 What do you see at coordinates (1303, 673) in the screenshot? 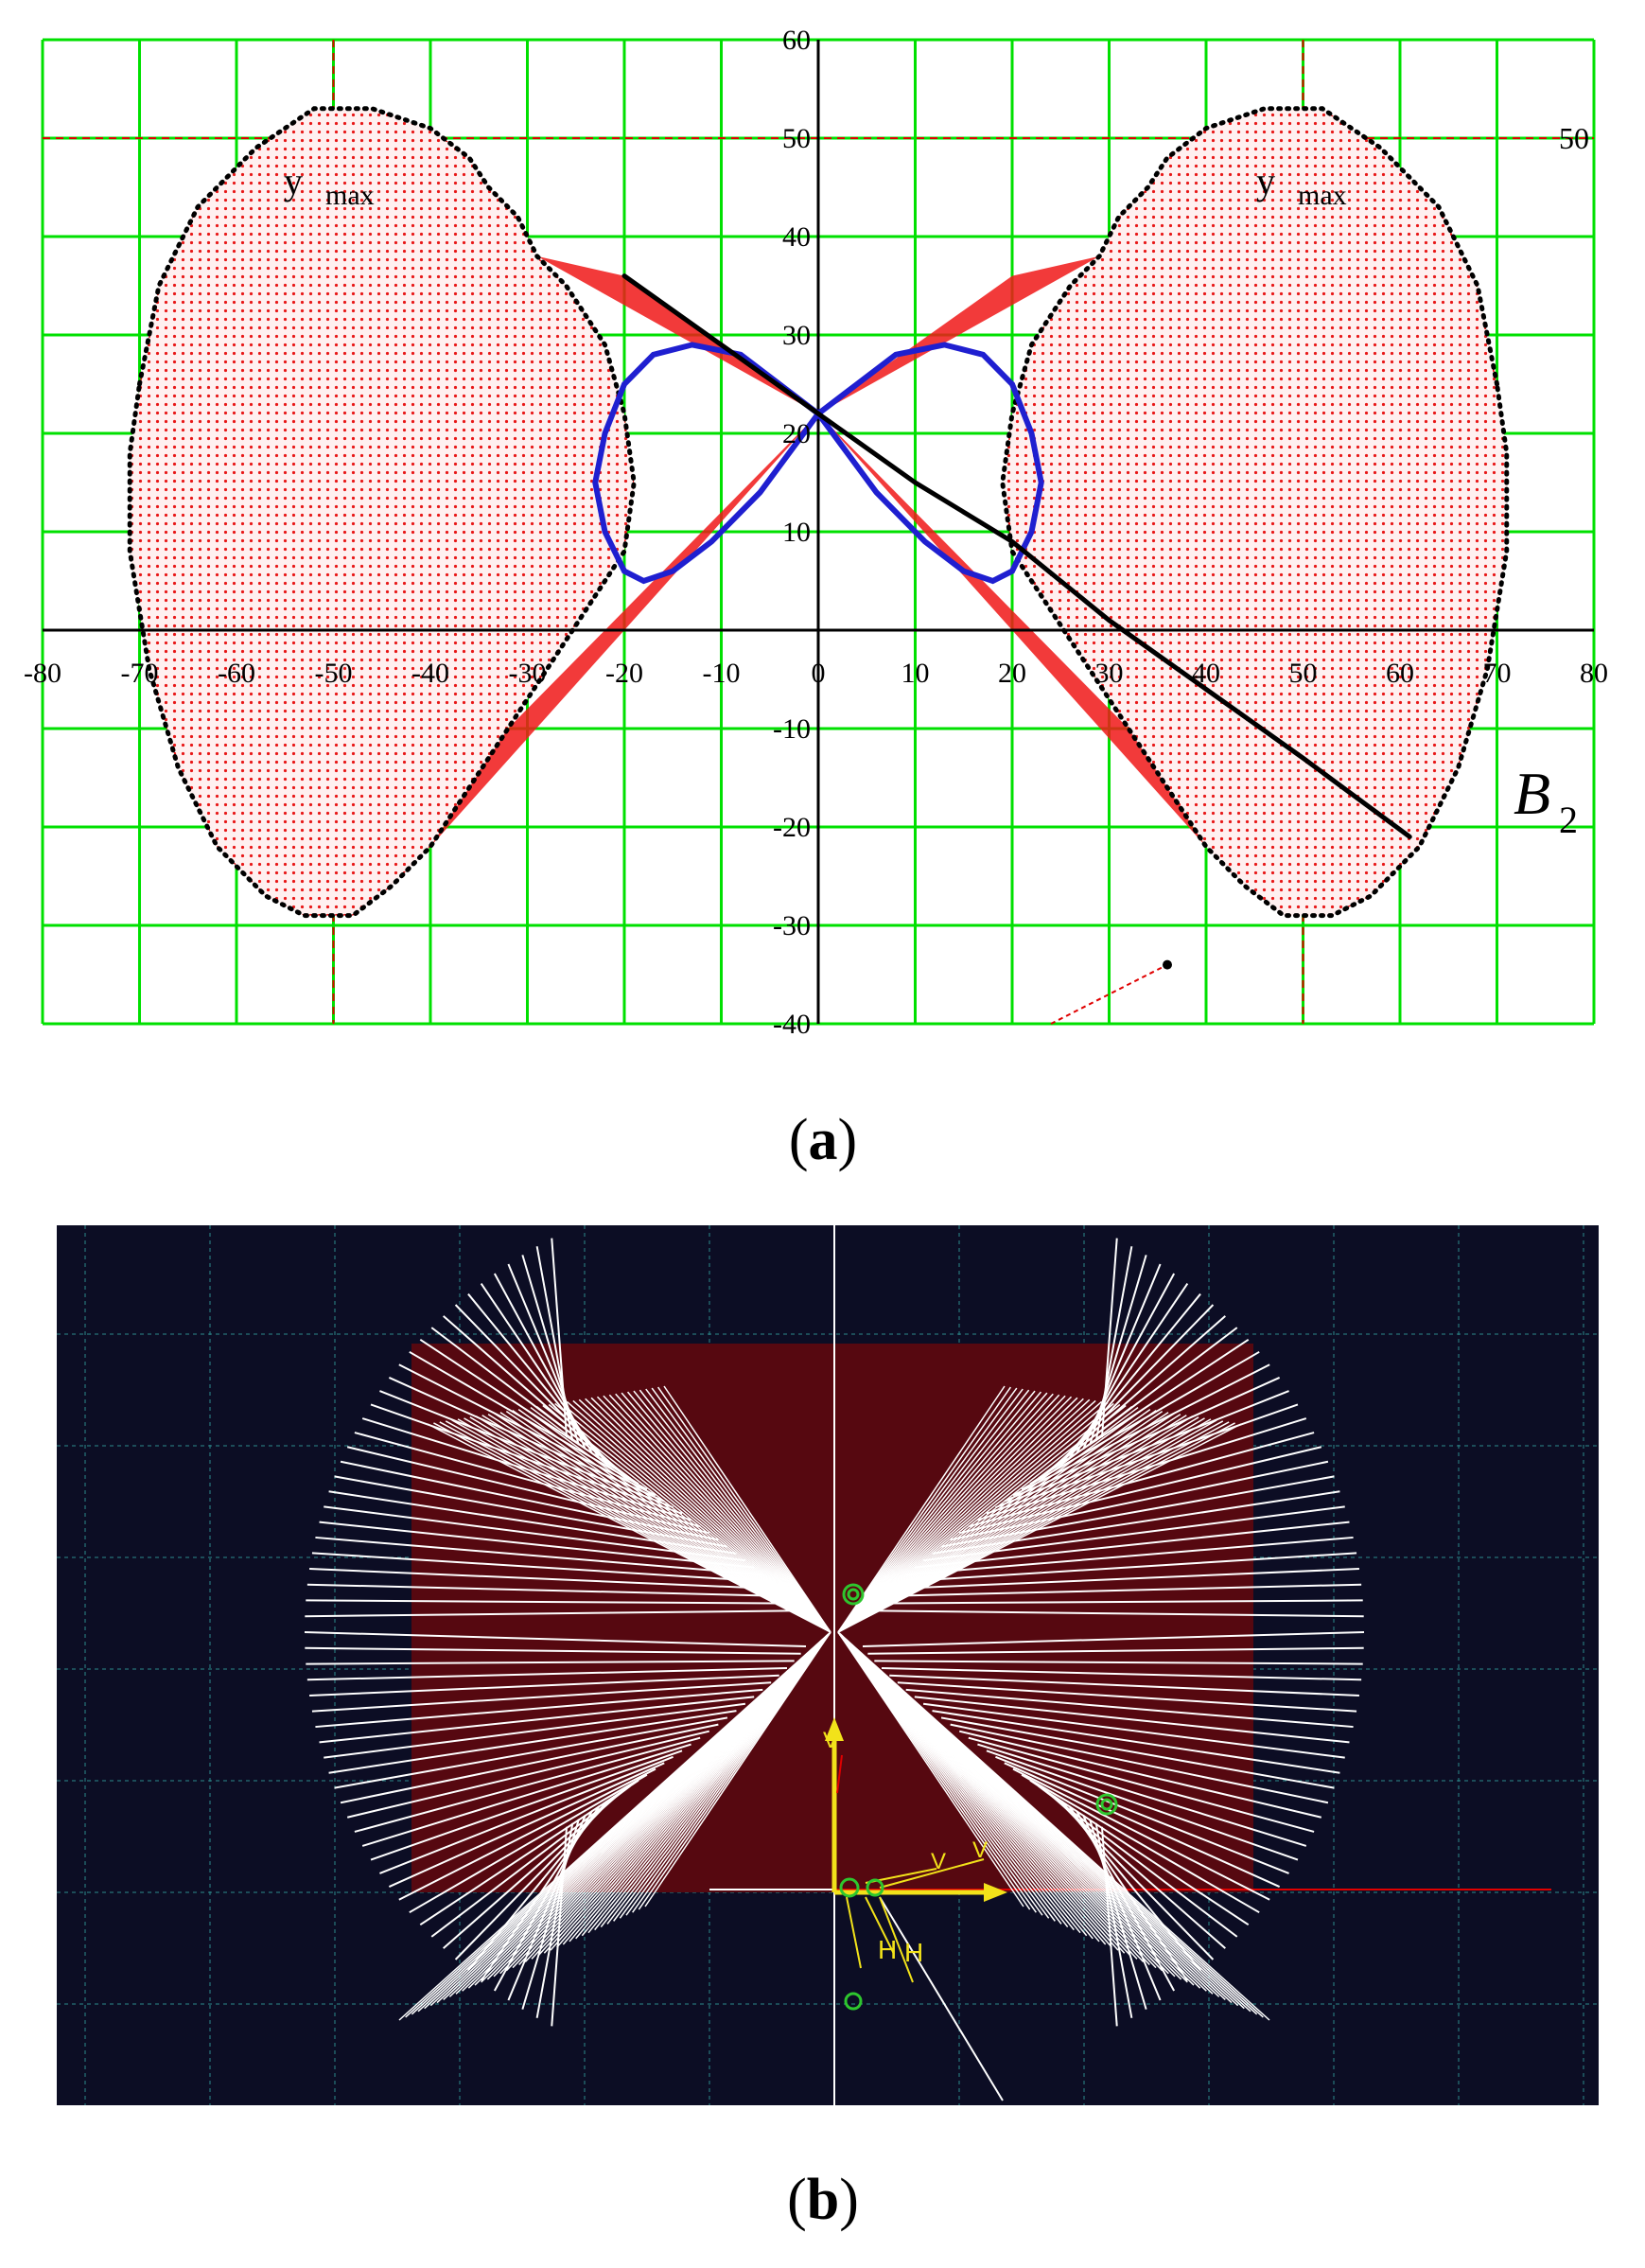
I see `x-tick-label: 50` at bounding box center [1303, 673].